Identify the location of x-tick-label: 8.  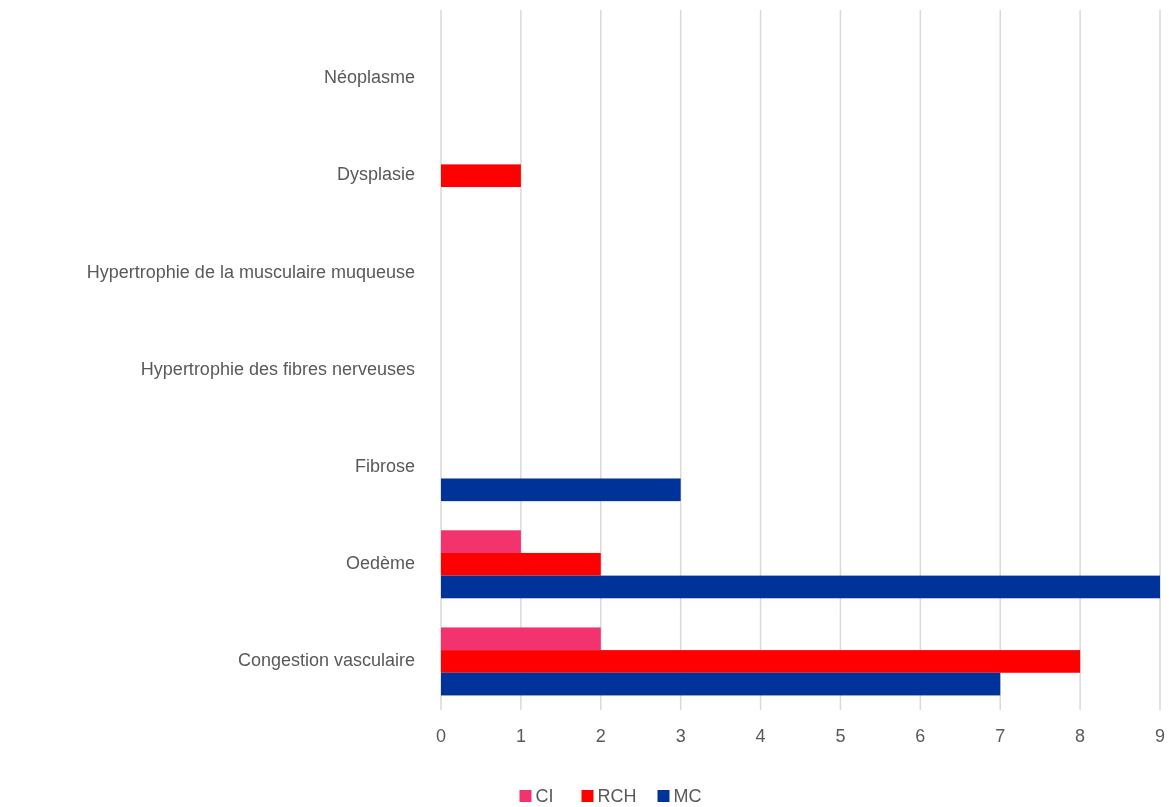
(1080, 736).